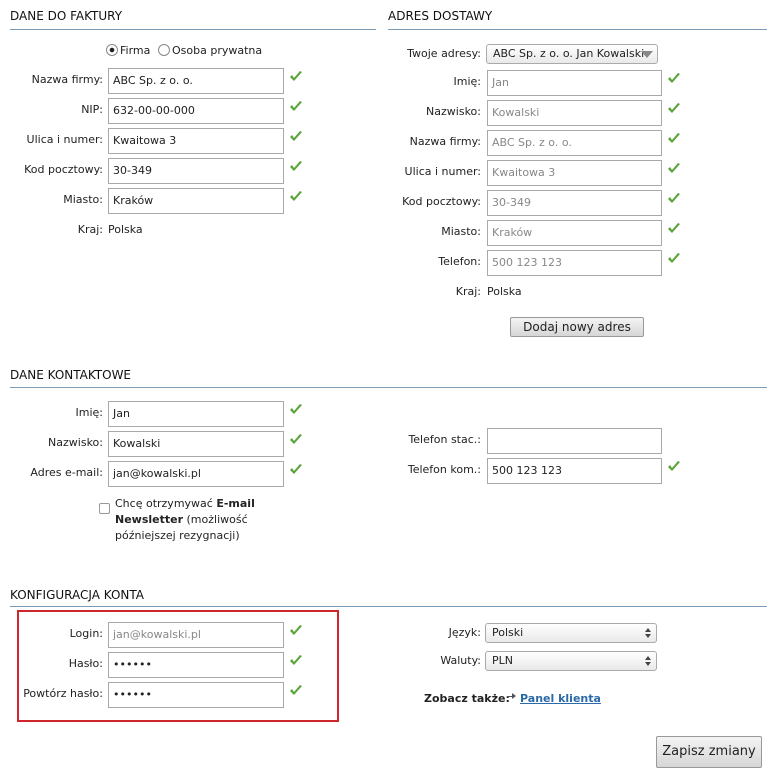  What do you see at coordinates (63, 693) in the screenshot?
I see `field-label: Powtórz hasło:` at bounding box center [63, 693].